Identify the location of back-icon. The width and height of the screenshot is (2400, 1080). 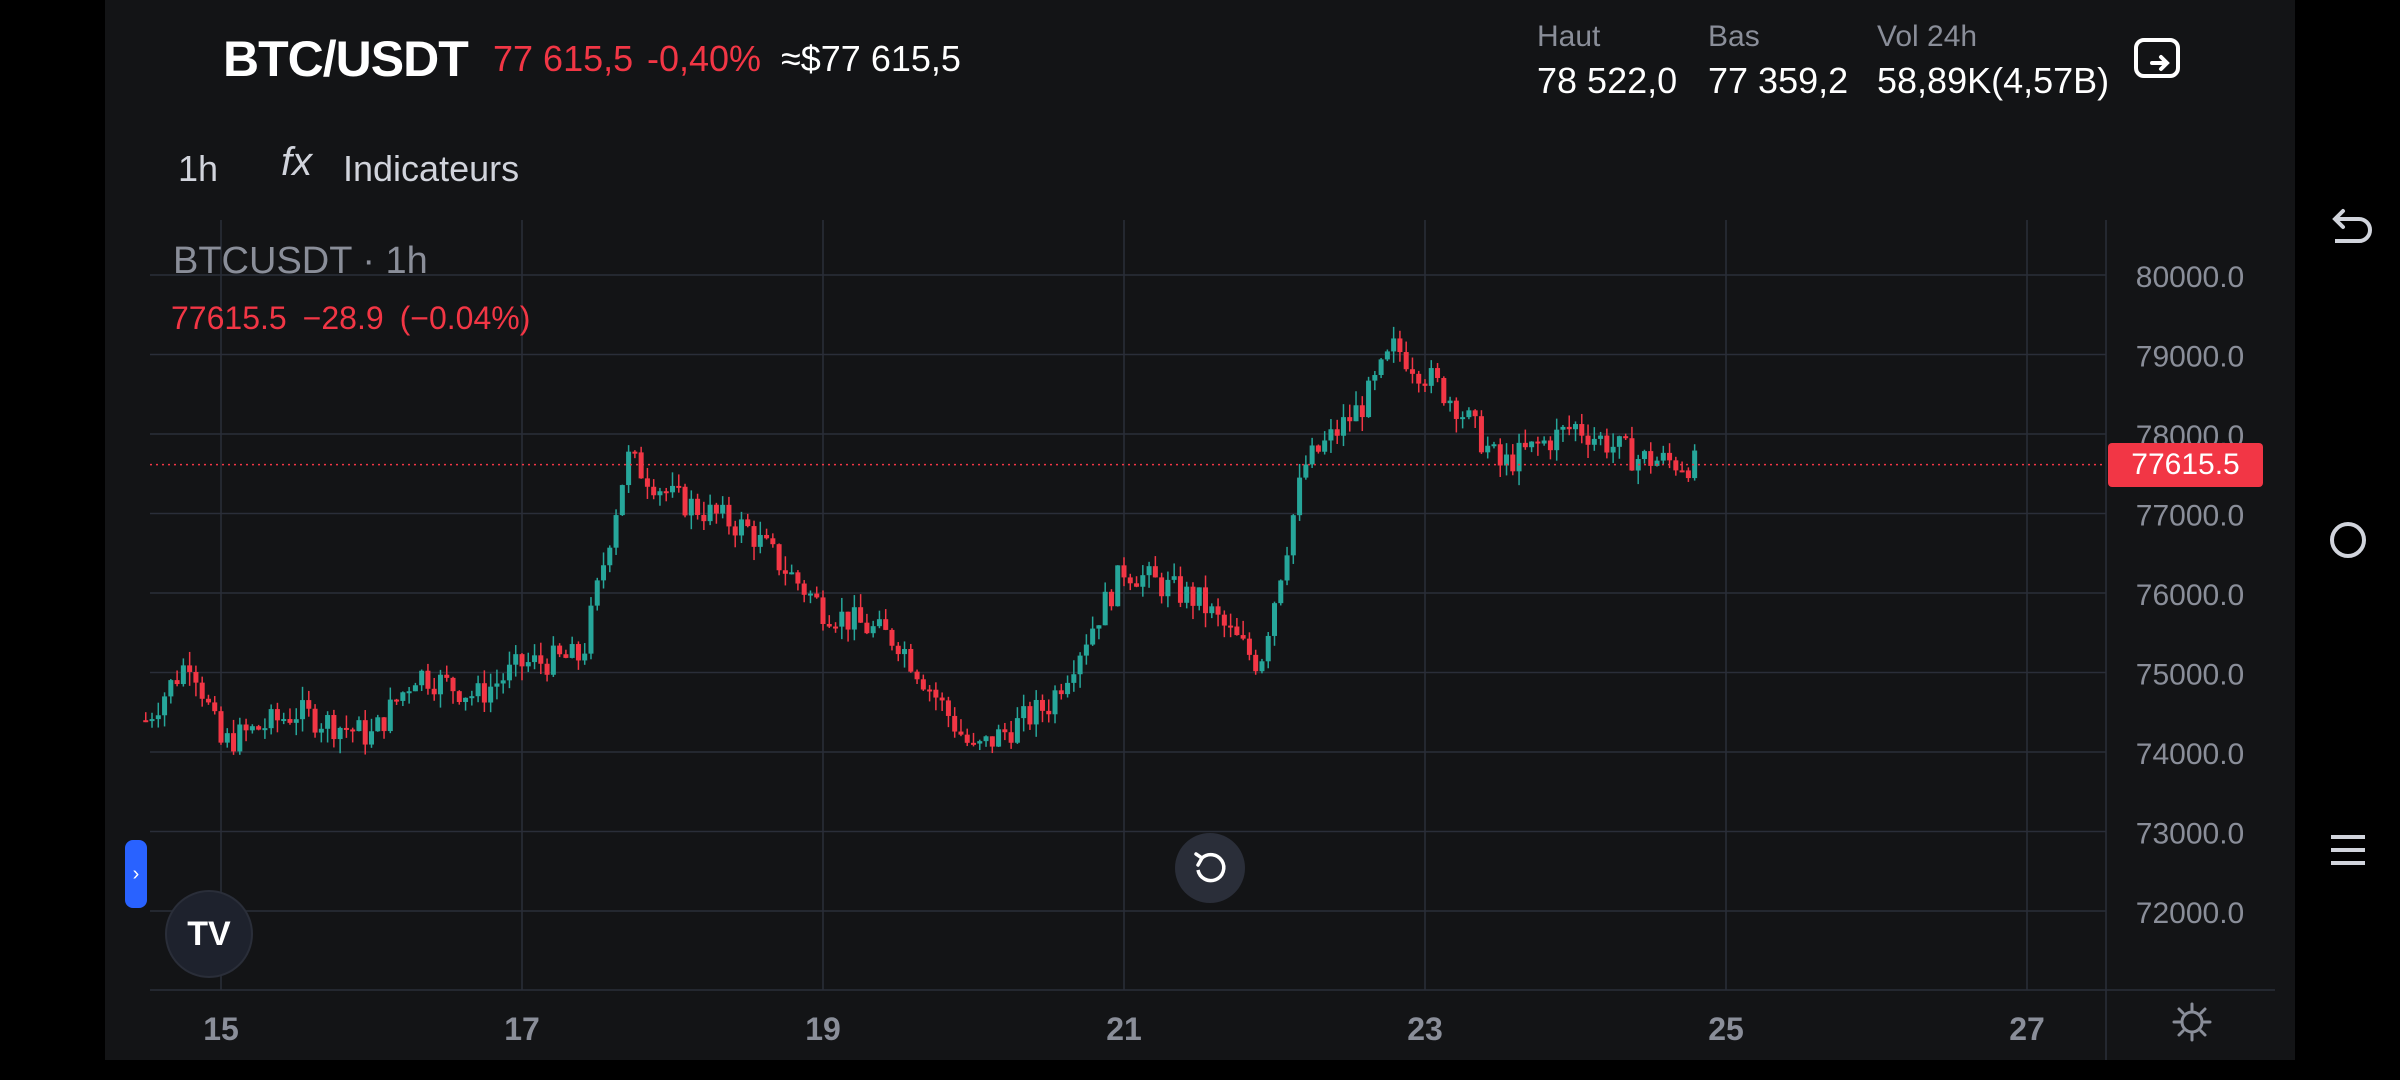
(2348, 230).